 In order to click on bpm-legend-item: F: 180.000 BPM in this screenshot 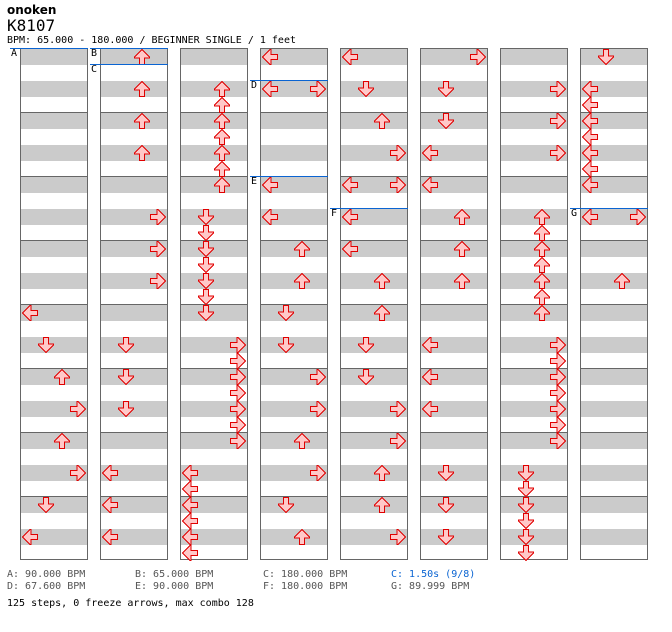, I will do `click(305, 586)`.